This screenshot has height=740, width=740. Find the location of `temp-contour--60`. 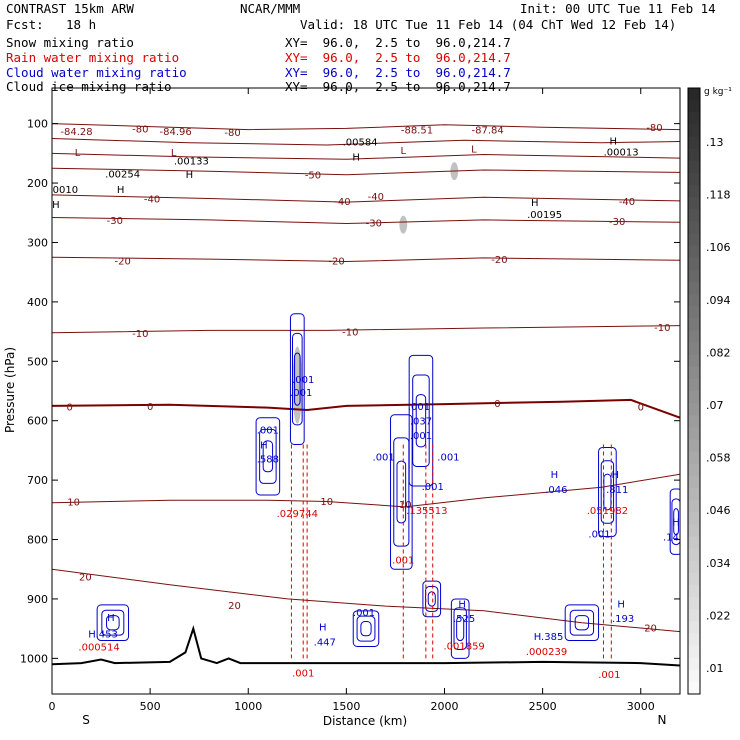

temp-contour--60 is located at coordinates (366, 156).